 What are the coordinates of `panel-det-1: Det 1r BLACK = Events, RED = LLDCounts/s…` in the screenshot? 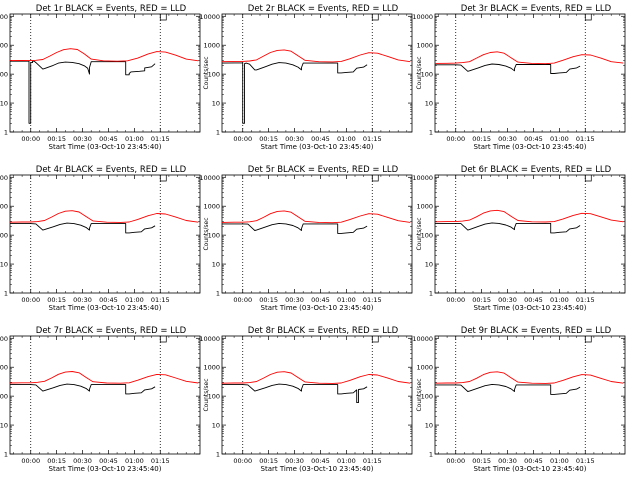 It's located at (100, 77).